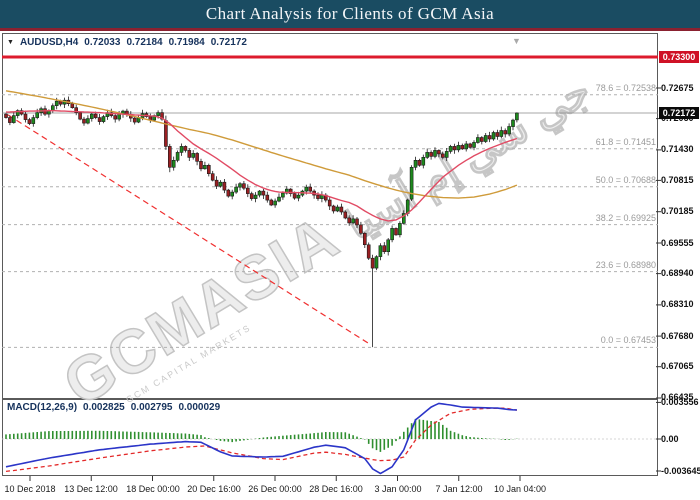 Image resolution: width=700 pixels, height=500 pixels. I want to click on ohlc-close: 0.72172, so click(228, 42).